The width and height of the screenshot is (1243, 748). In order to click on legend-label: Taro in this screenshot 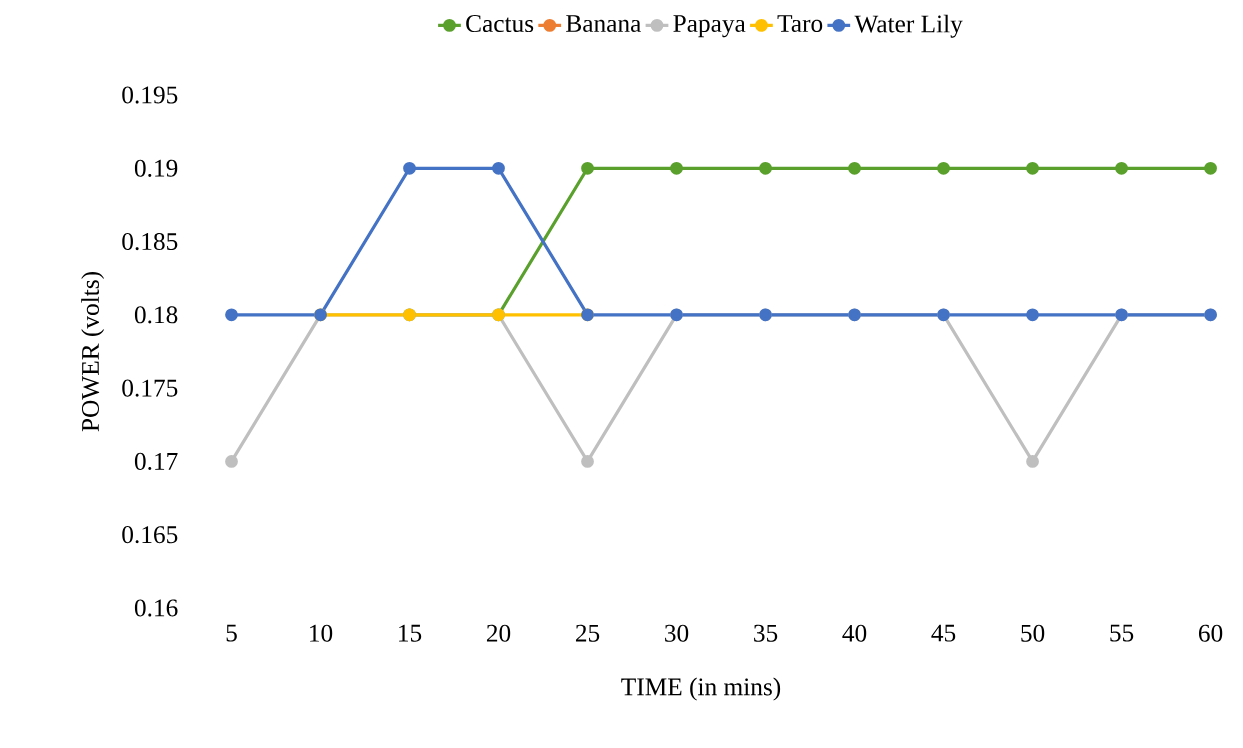, I will do `click(800, 24)`.